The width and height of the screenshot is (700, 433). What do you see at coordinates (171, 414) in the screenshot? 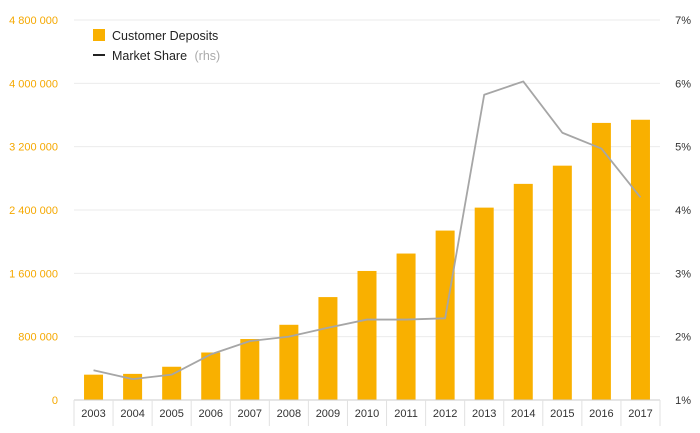
I see `x-tick-label: 2005` at bounding box center [171, 414].